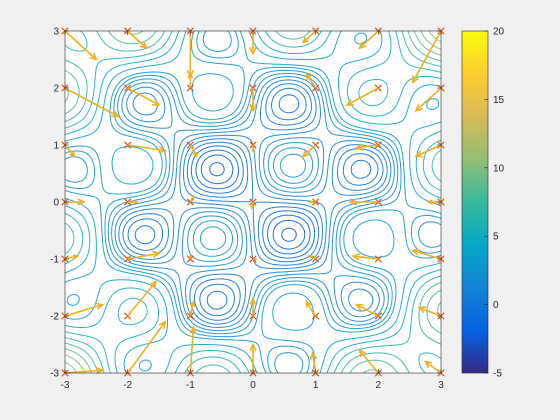 This screenshot has width=560, height=420. What do you see at coordinates (54, 374) in the screenshot?
I see `y-tick-label: -3` at bounding box center [54, 374].